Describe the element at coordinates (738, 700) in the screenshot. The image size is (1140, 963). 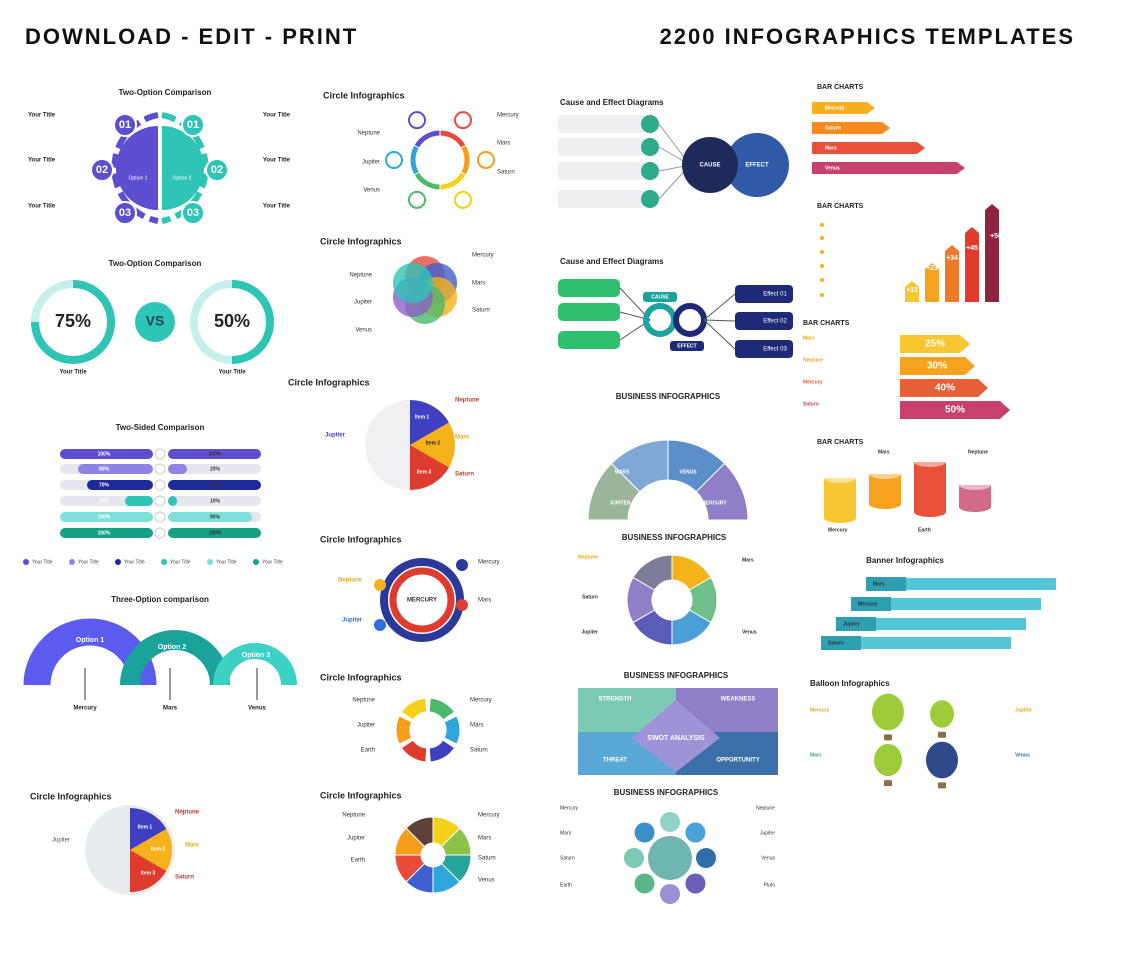
I see `label: WEAKNESS` at that location.